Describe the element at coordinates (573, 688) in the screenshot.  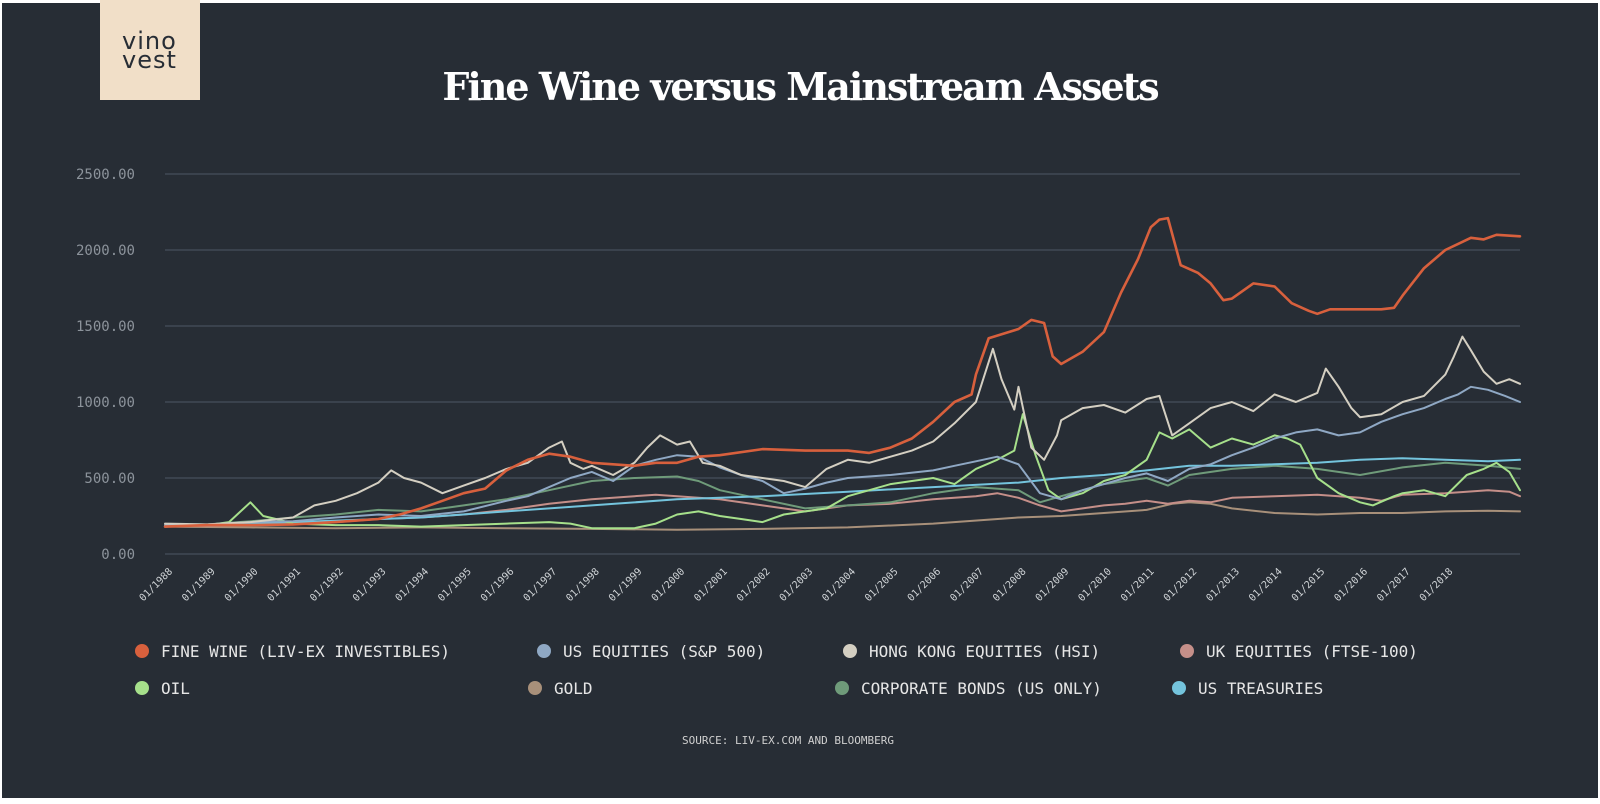
I see `legend-label: GOLD` at that location.